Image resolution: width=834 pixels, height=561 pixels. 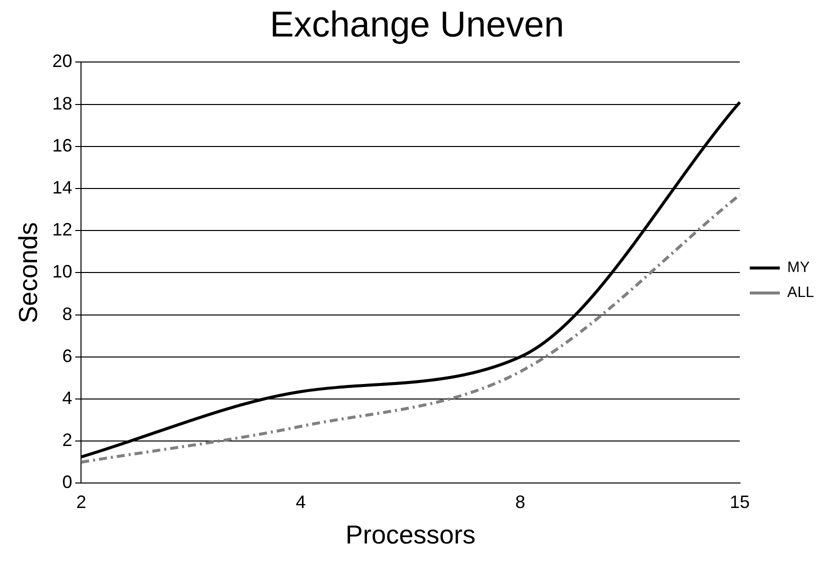 What do you see at coordinates (62, 230) in the screenshot?
I see `y-tick-label: 12` at bounding box center [62, 230].